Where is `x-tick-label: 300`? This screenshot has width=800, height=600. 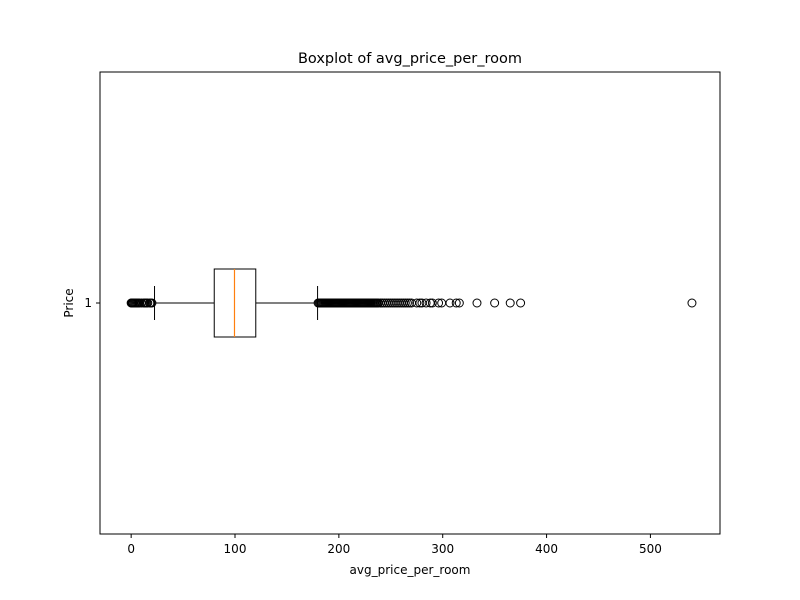
x-tick-label: 300 is located at coordinates (442, 549).